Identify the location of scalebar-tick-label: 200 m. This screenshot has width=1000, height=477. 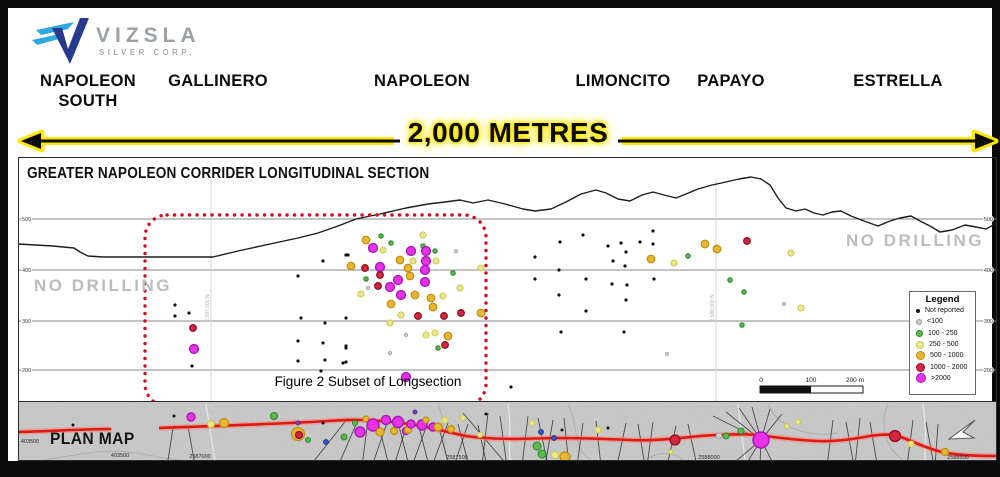
(855, 380).